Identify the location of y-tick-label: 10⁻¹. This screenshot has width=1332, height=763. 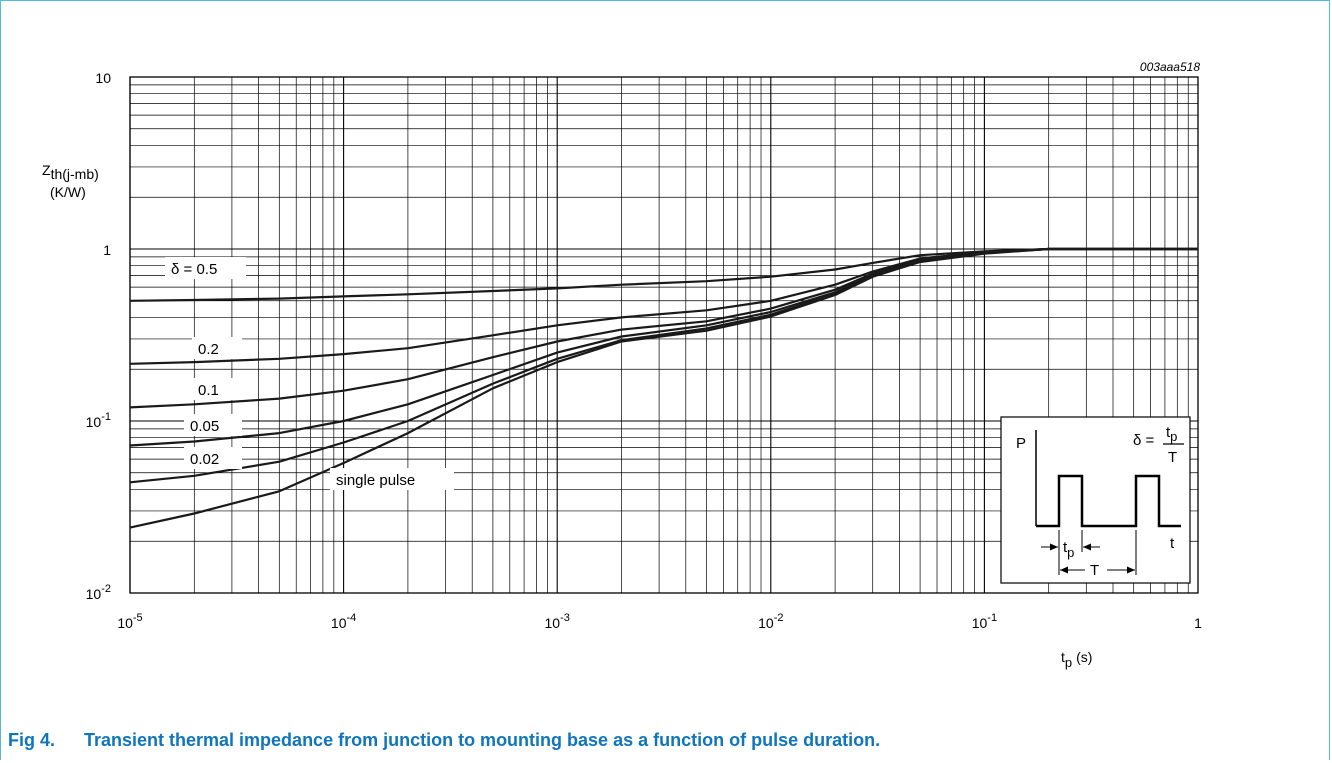
(98, 420).